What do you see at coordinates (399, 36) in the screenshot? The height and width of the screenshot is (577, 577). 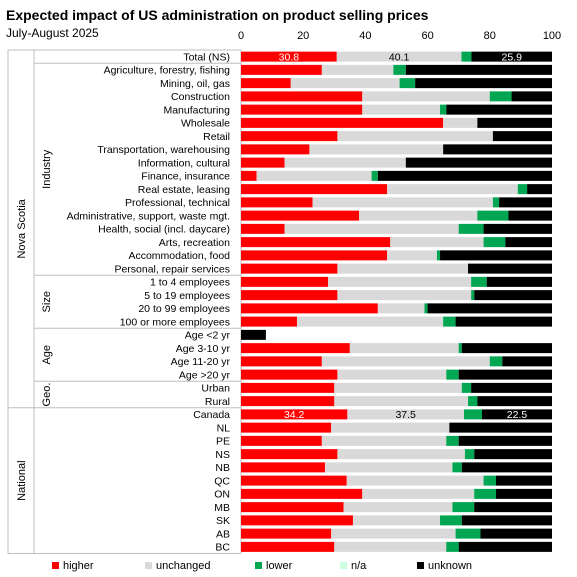 I see `x-axis: 0 20 40 60 80 100` at bounding box center [399, 36].